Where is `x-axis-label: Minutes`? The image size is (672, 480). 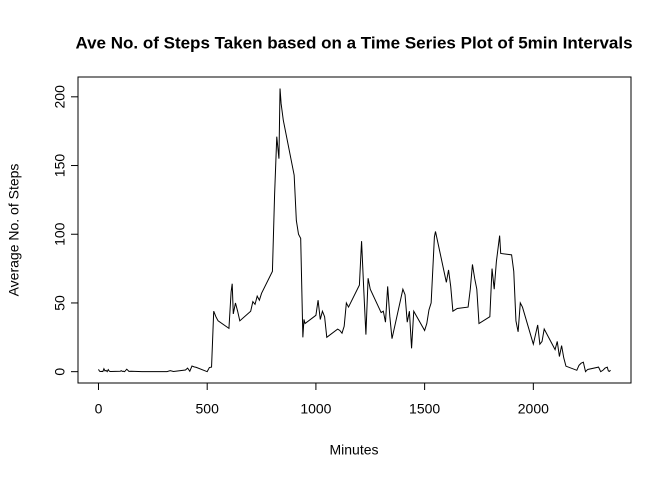
x-axis-label: Minutes is located at coordinates (353, 450).